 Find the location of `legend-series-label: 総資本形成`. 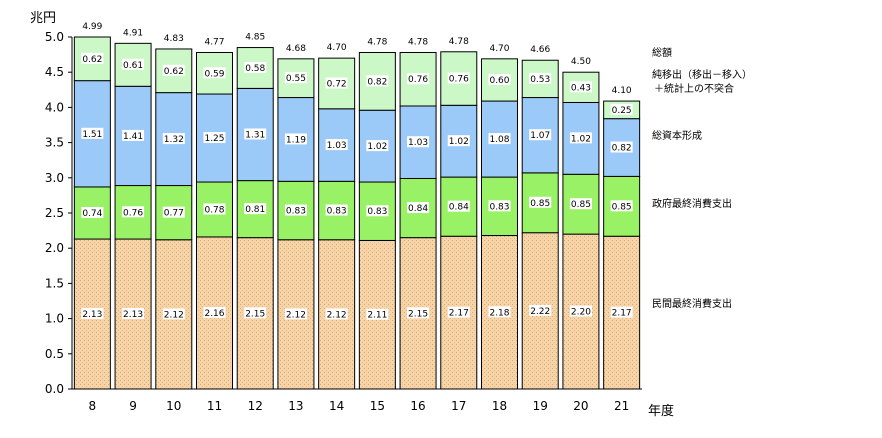

legend-series-label: 総資本形成 is located at coordinates (677, 135).